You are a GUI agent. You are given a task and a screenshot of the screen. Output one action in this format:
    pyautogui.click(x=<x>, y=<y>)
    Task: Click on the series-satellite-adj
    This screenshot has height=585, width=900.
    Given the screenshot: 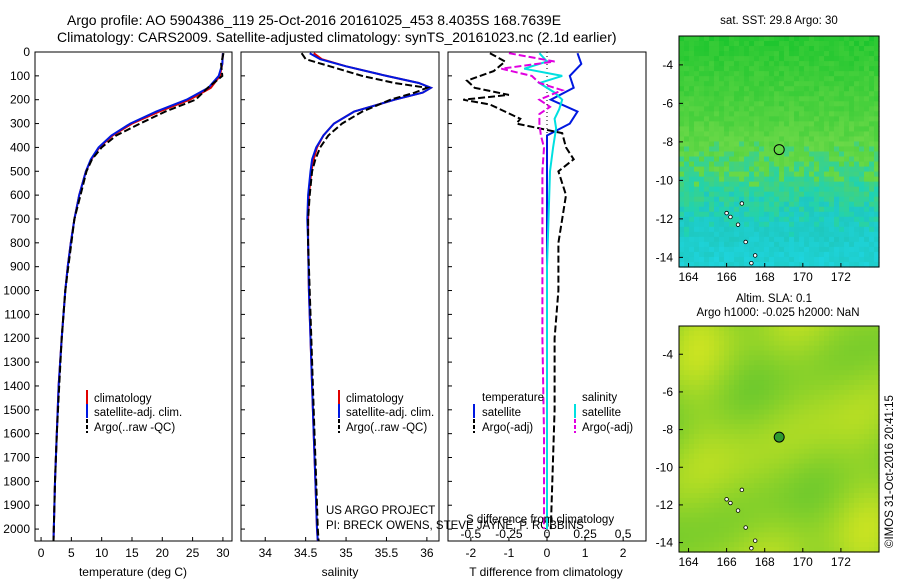 What is the action you would take?
    pyautogui.click(x=370, y=297)
    